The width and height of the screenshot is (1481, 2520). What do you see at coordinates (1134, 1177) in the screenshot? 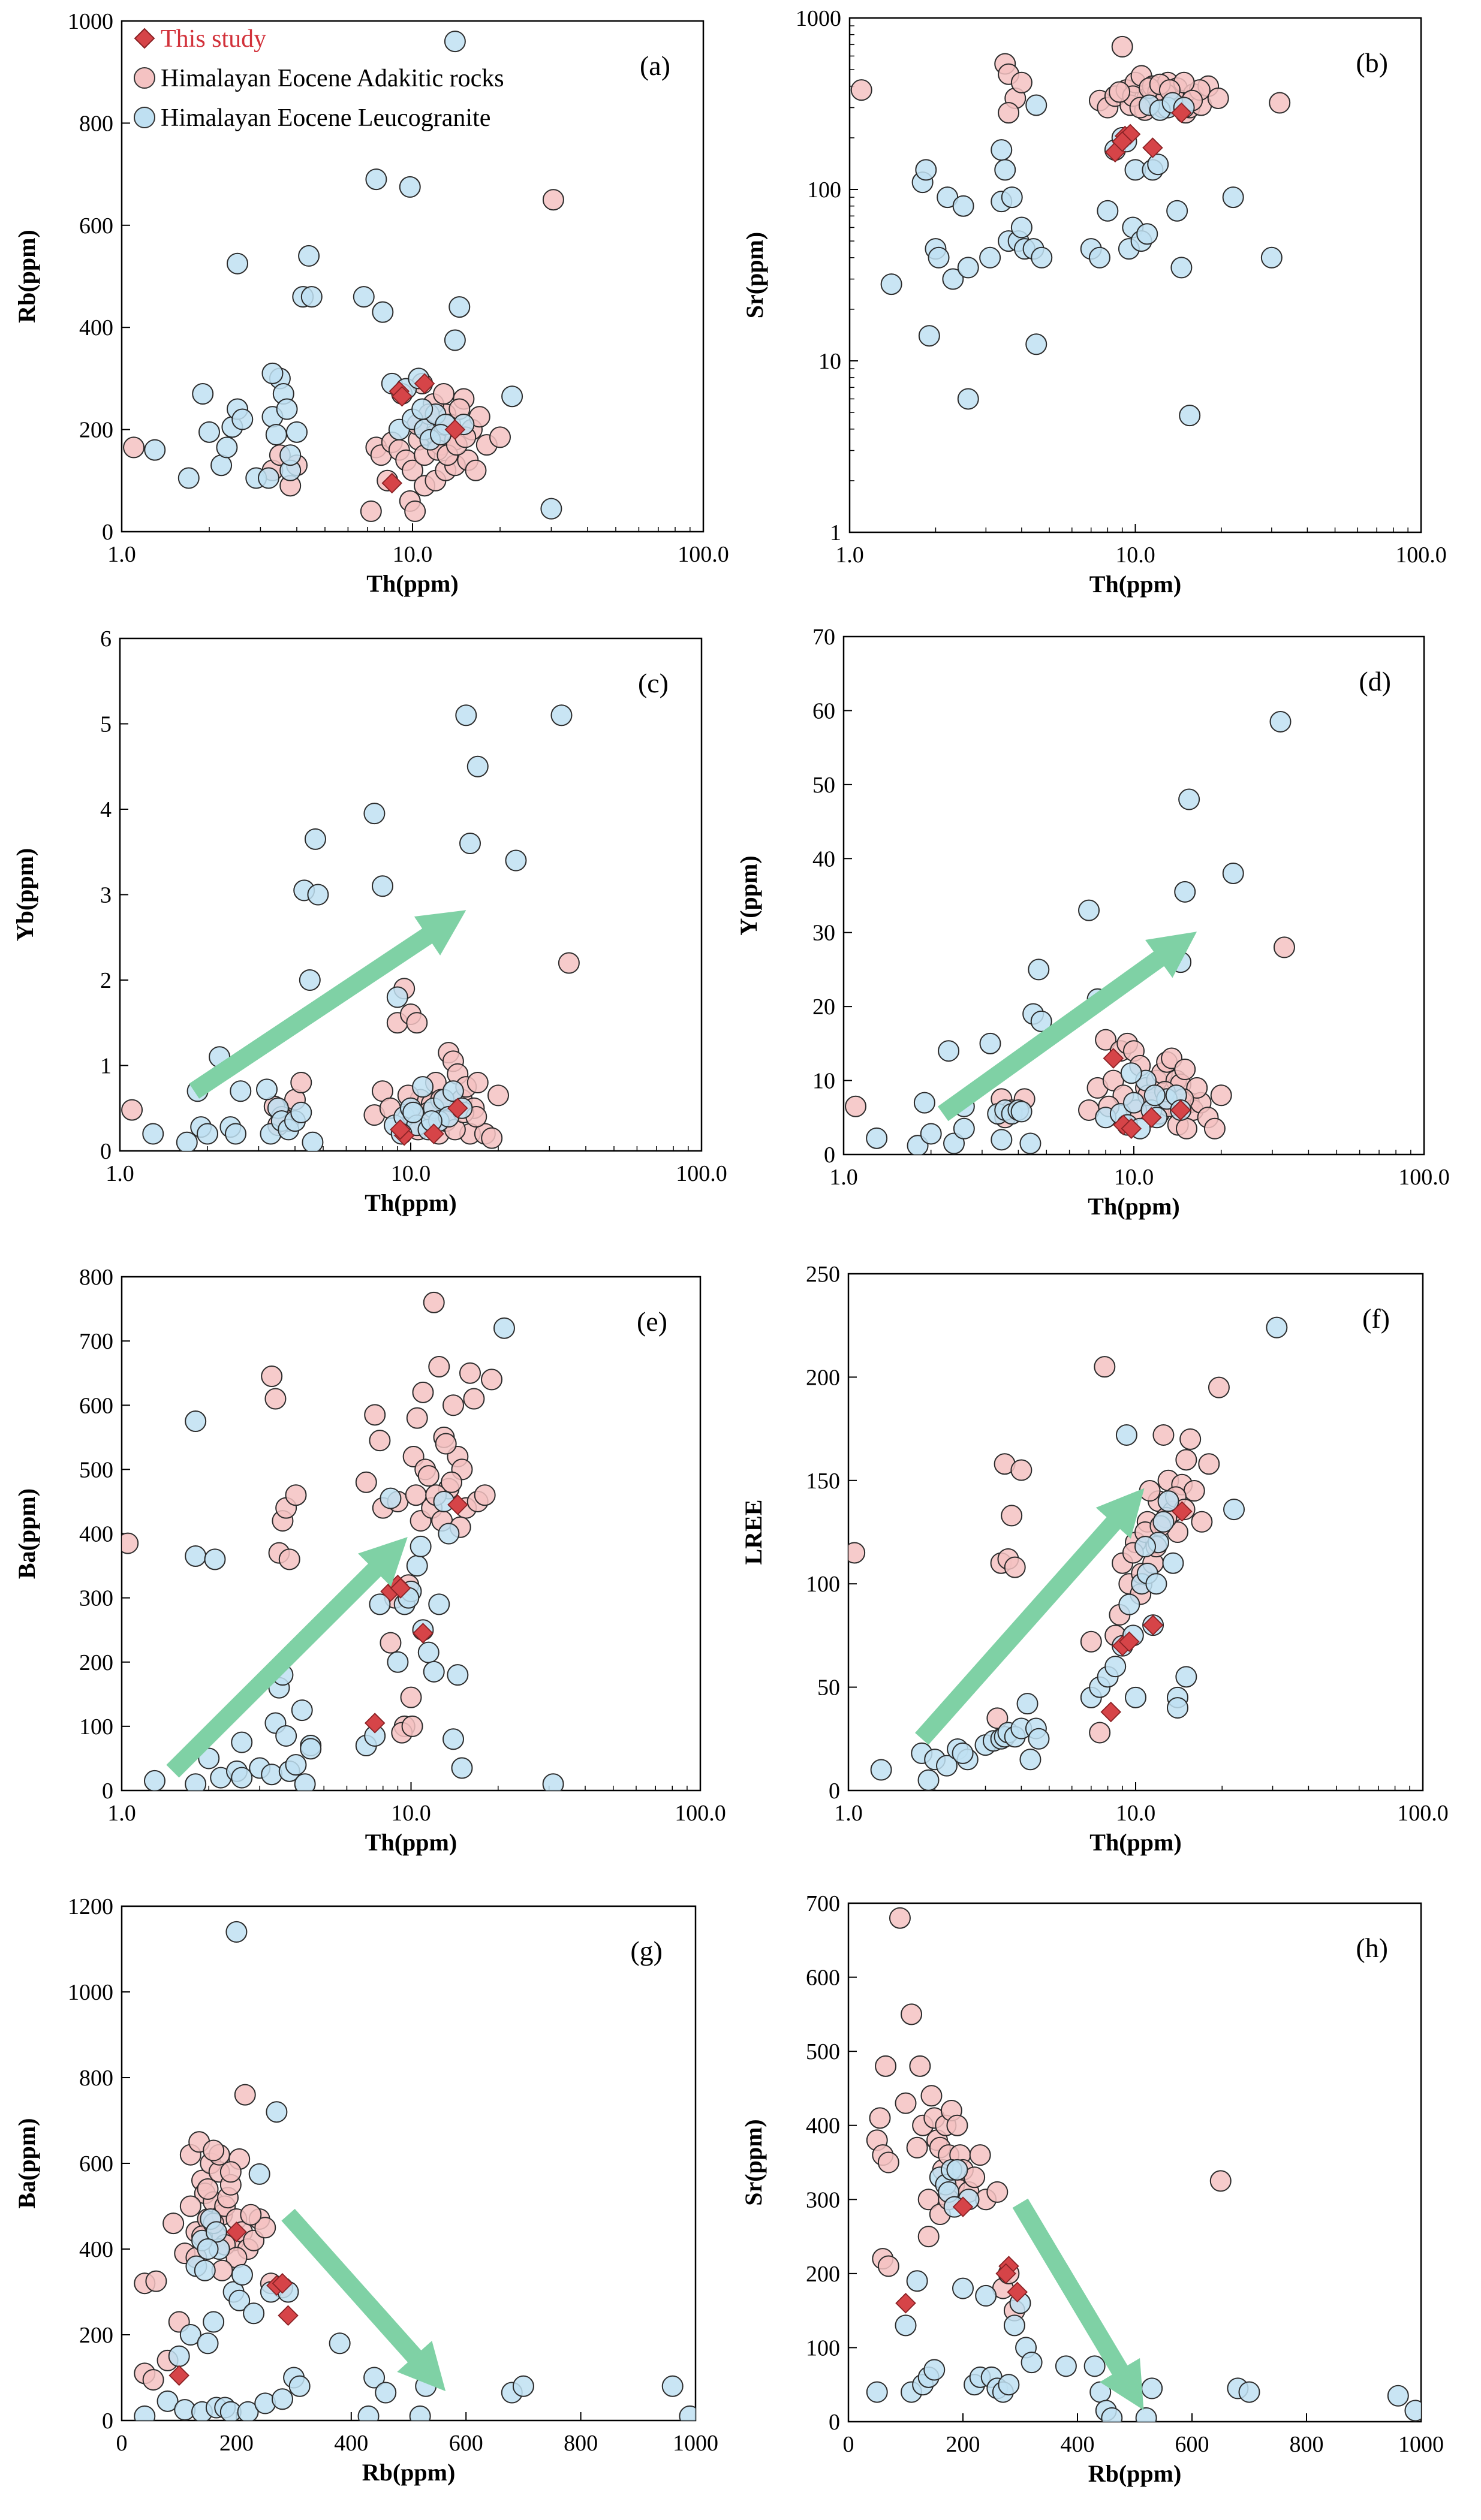
I see `x-tick-label: 10.0` at bounding box center [1134, 1177].